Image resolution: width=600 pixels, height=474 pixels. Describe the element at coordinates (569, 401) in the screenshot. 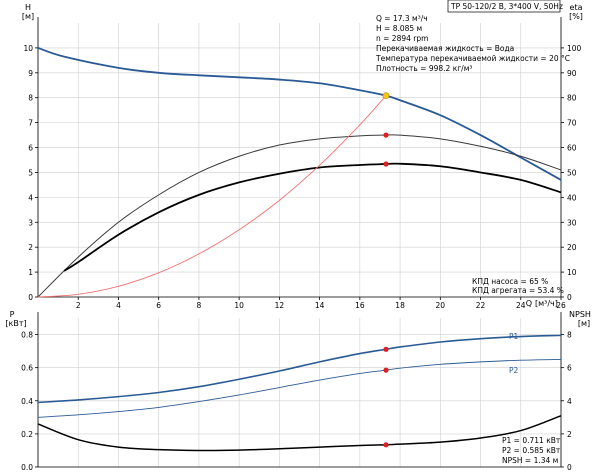

I see `y2-tick-label: 4` at that location.